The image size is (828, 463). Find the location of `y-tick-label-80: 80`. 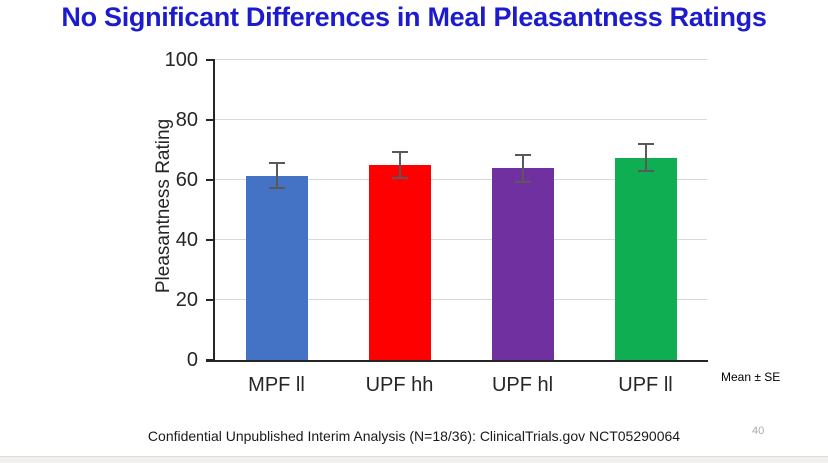

y-tick-label-80: 80 is located at coordinates (186, 120).